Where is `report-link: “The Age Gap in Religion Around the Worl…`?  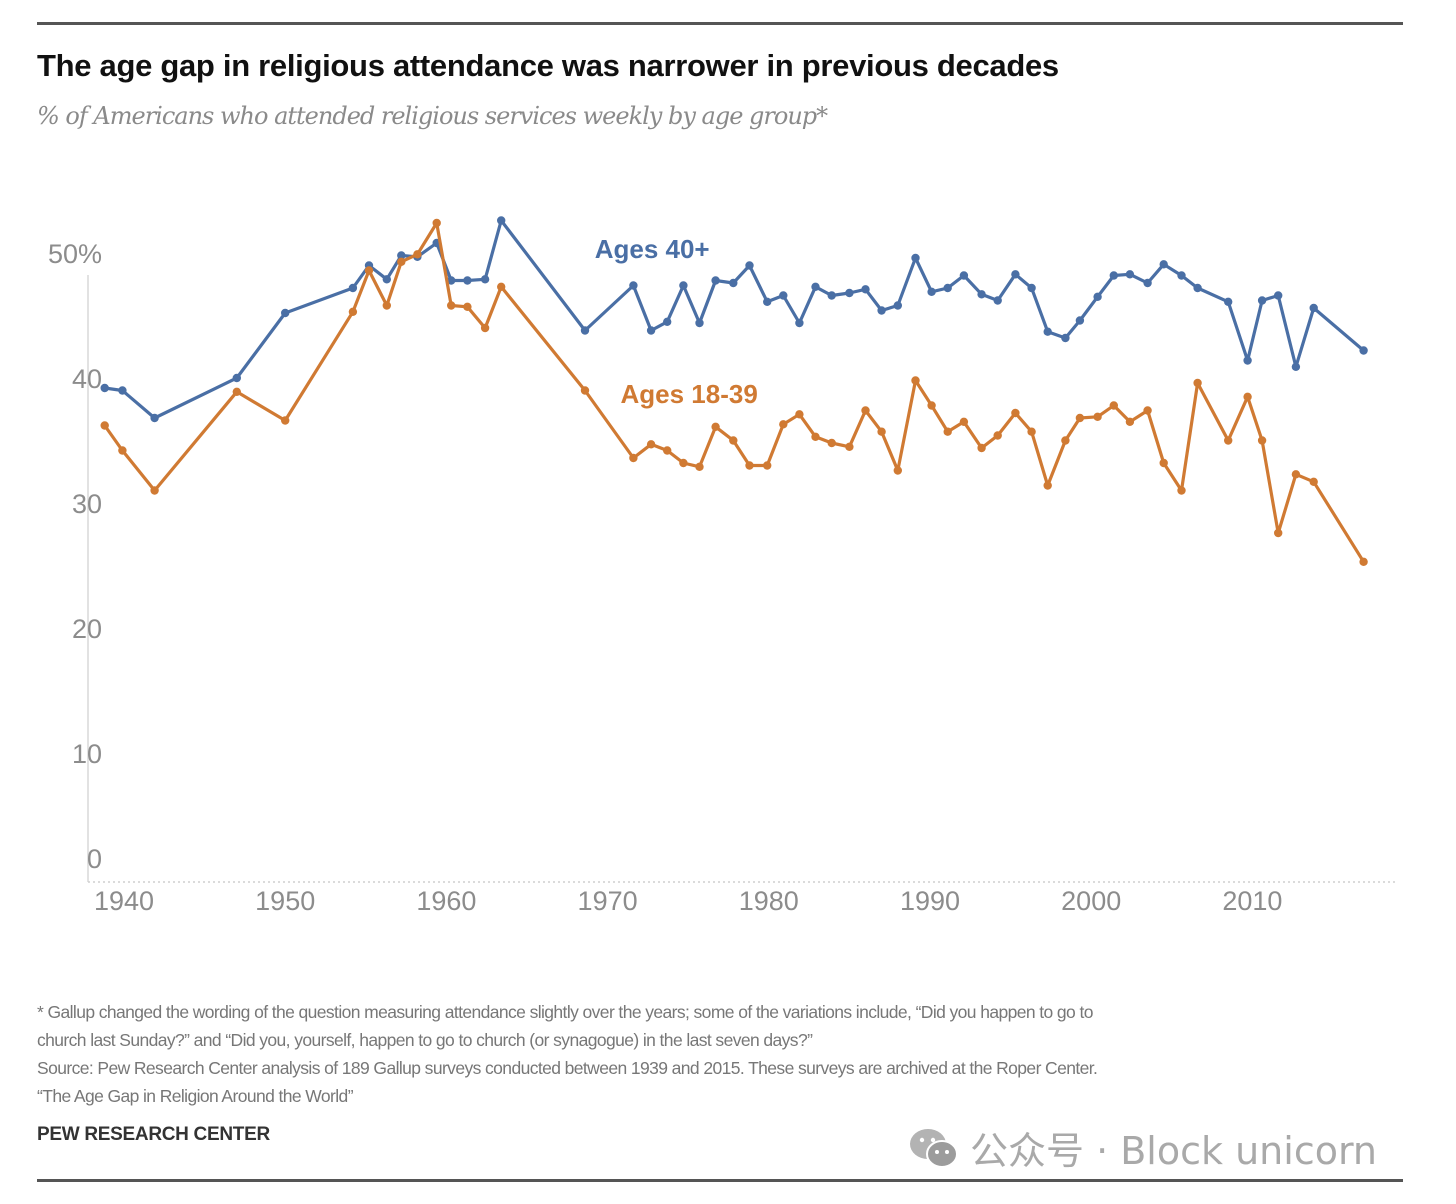 report-link: “The Age Gap in Religion Around the Worl… is located at coordinates (195, 1096).